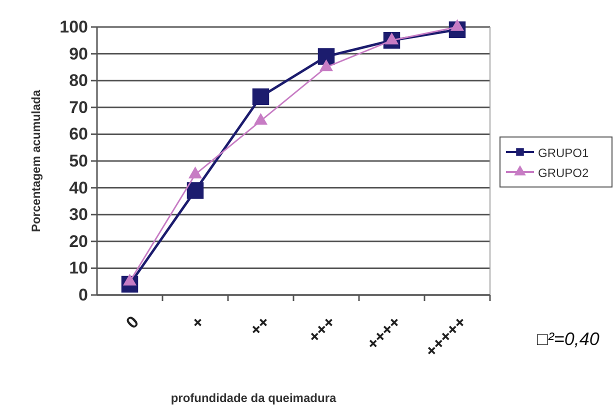 The height and width of the screenshot is (415, 615). Describe the element at coordinates (78, 134) in the screenshot. I see `y-tick-label: 60` at that location.